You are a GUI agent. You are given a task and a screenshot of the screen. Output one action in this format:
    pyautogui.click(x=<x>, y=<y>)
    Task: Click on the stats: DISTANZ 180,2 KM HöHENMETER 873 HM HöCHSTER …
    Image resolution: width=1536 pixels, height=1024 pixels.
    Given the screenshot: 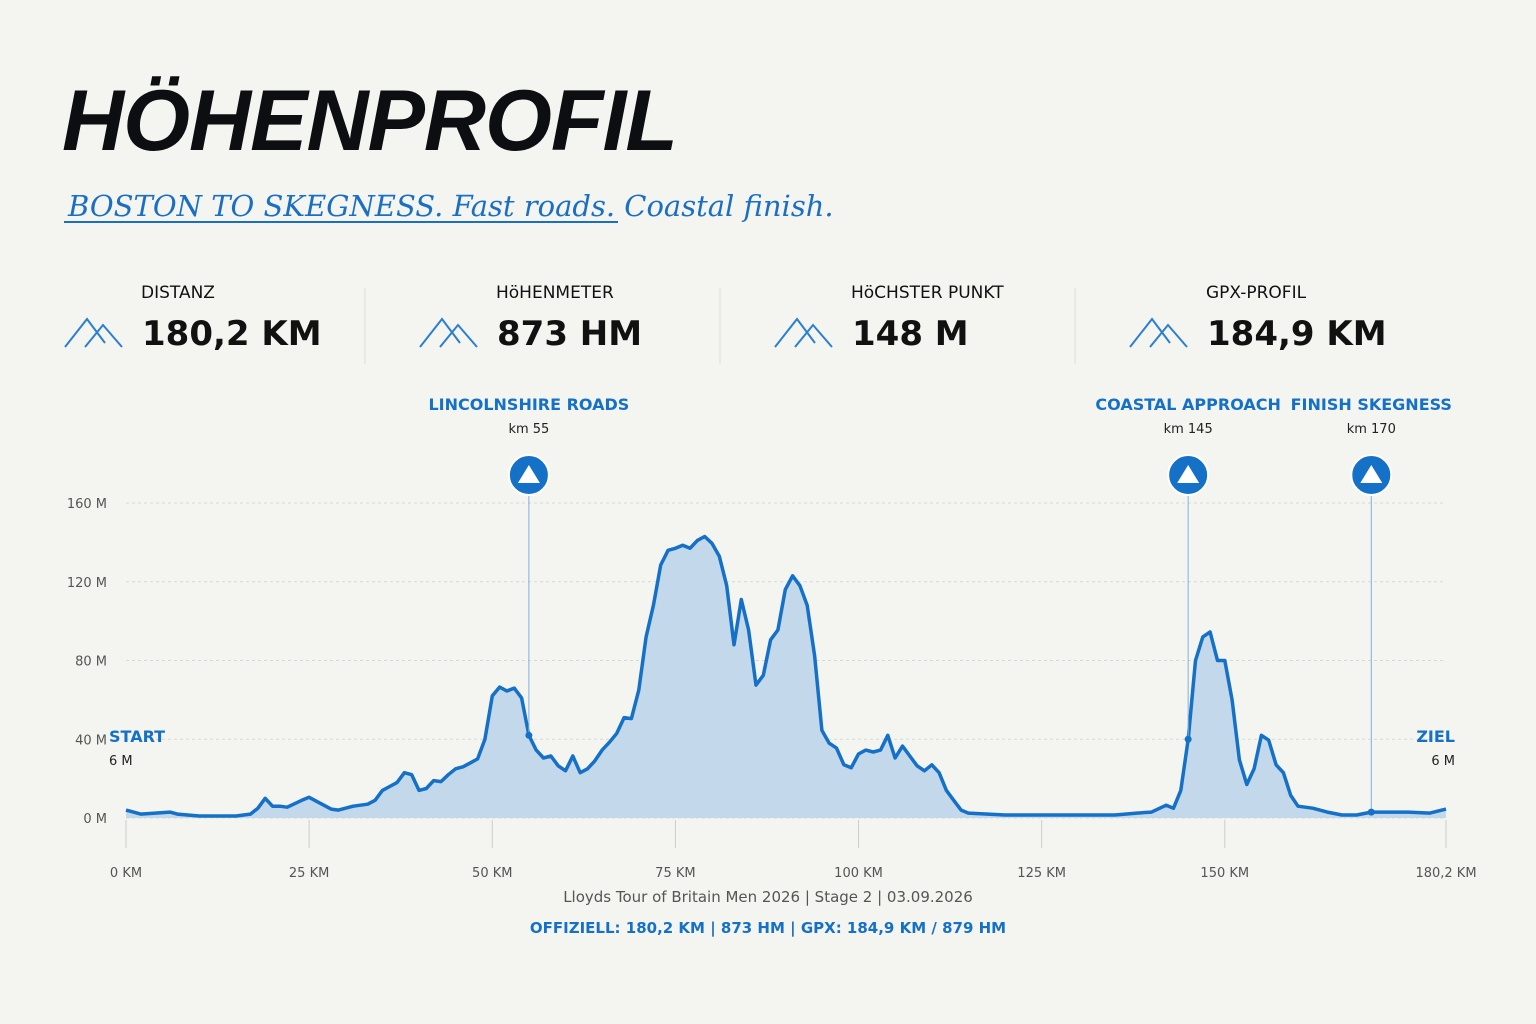 What is the action you would take?
    pyautogui.click(x=725, y=323)
    